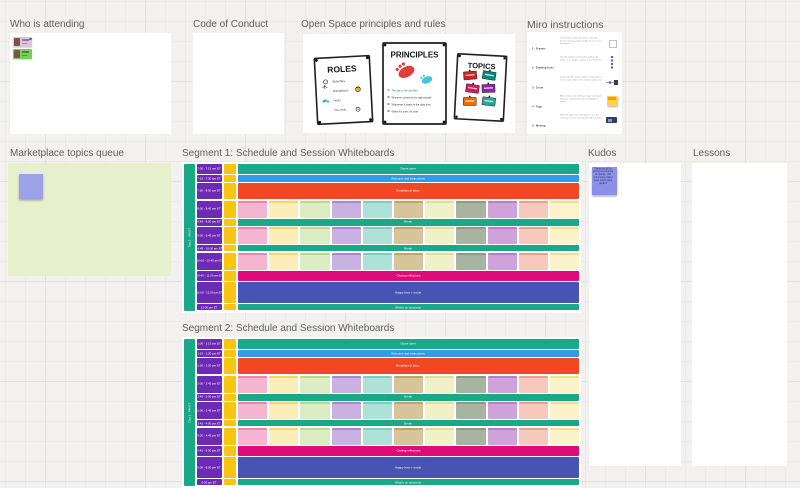 Image resolution: width=800 pixels, height=488 pixels. Describe the element at coordinates (373, 24) in the screenshot. I see `frame-title-open-space: Open Space principles and rules` at that location.